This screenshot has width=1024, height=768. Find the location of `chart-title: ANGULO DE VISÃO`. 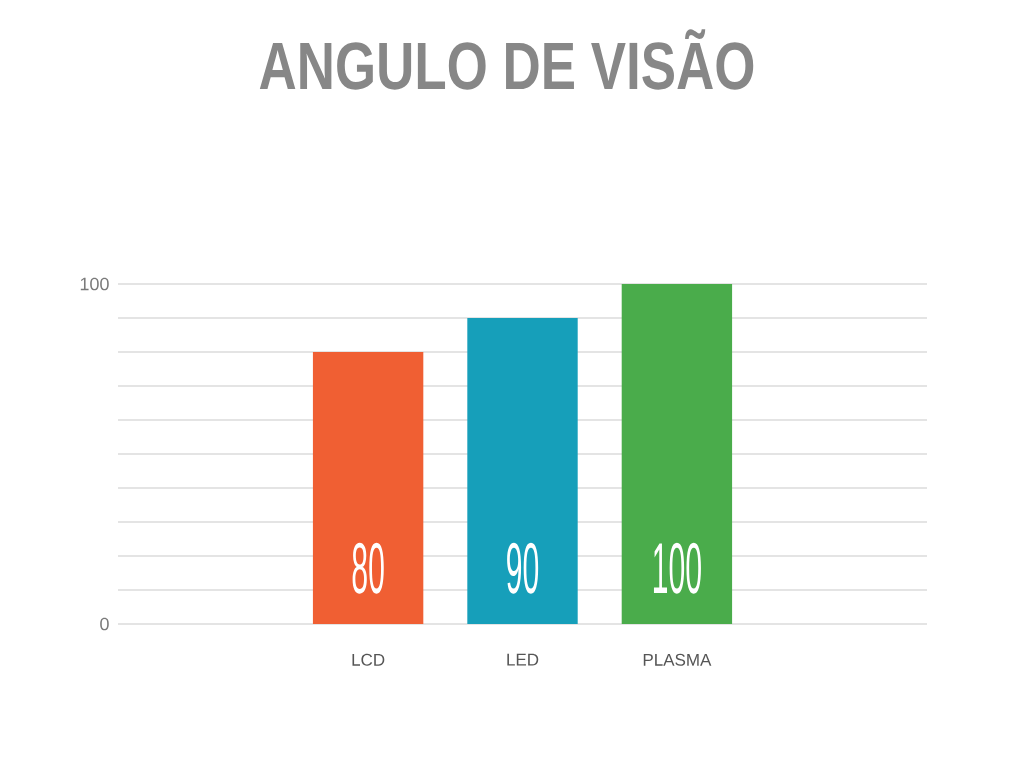

chart-title: ANGULO DE VISÃO is located at coordinates (506, 59).